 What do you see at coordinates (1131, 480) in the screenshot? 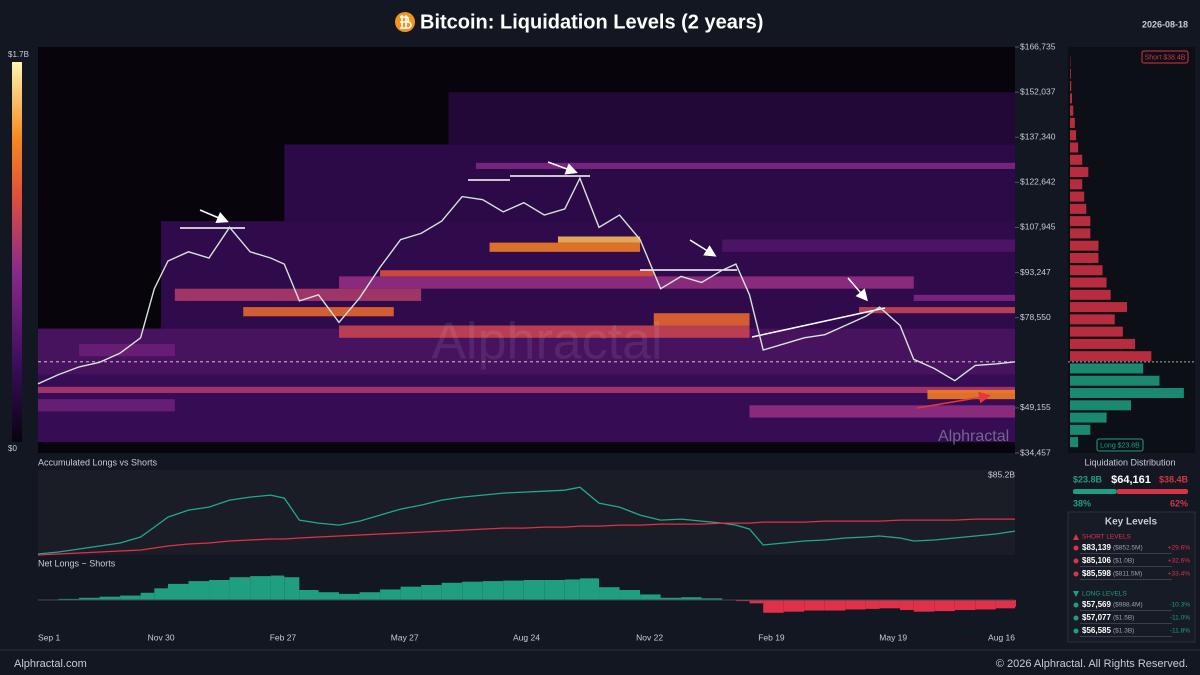
I see `price-label: $64,161` at bounding box center [1131, 480].